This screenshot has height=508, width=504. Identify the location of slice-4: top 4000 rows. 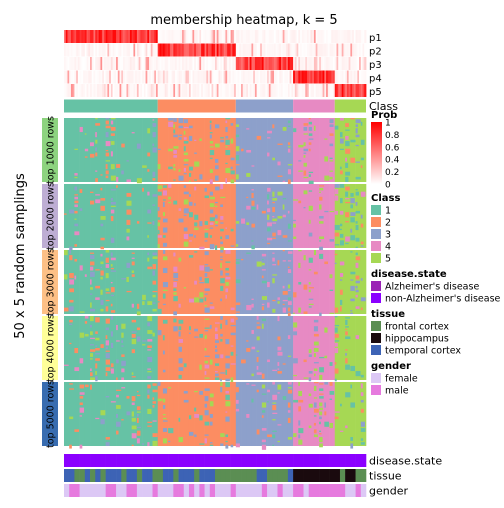
(204, 348).